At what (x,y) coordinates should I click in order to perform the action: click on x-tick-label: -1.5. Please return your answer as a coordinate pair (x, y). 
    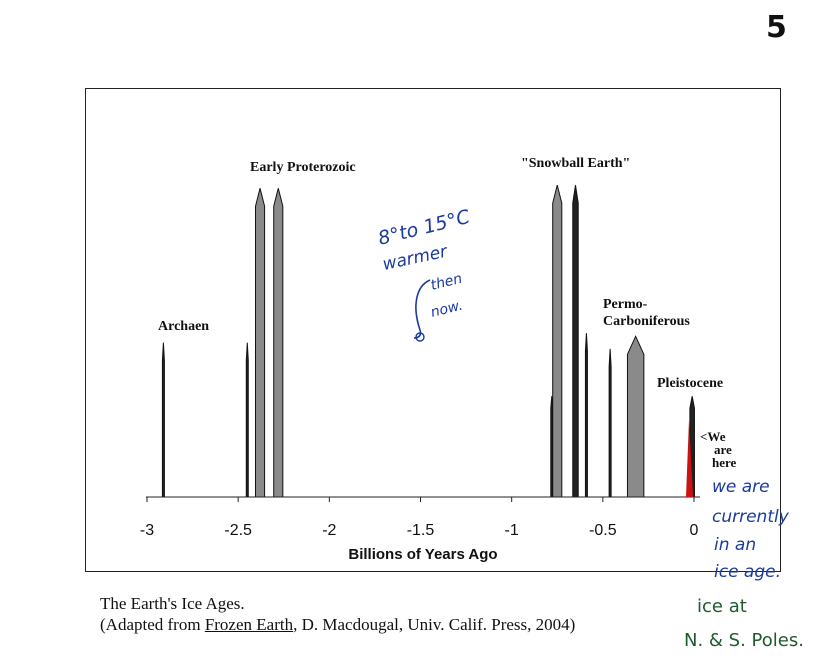
    Looking at the image, I should click on (421, 530).